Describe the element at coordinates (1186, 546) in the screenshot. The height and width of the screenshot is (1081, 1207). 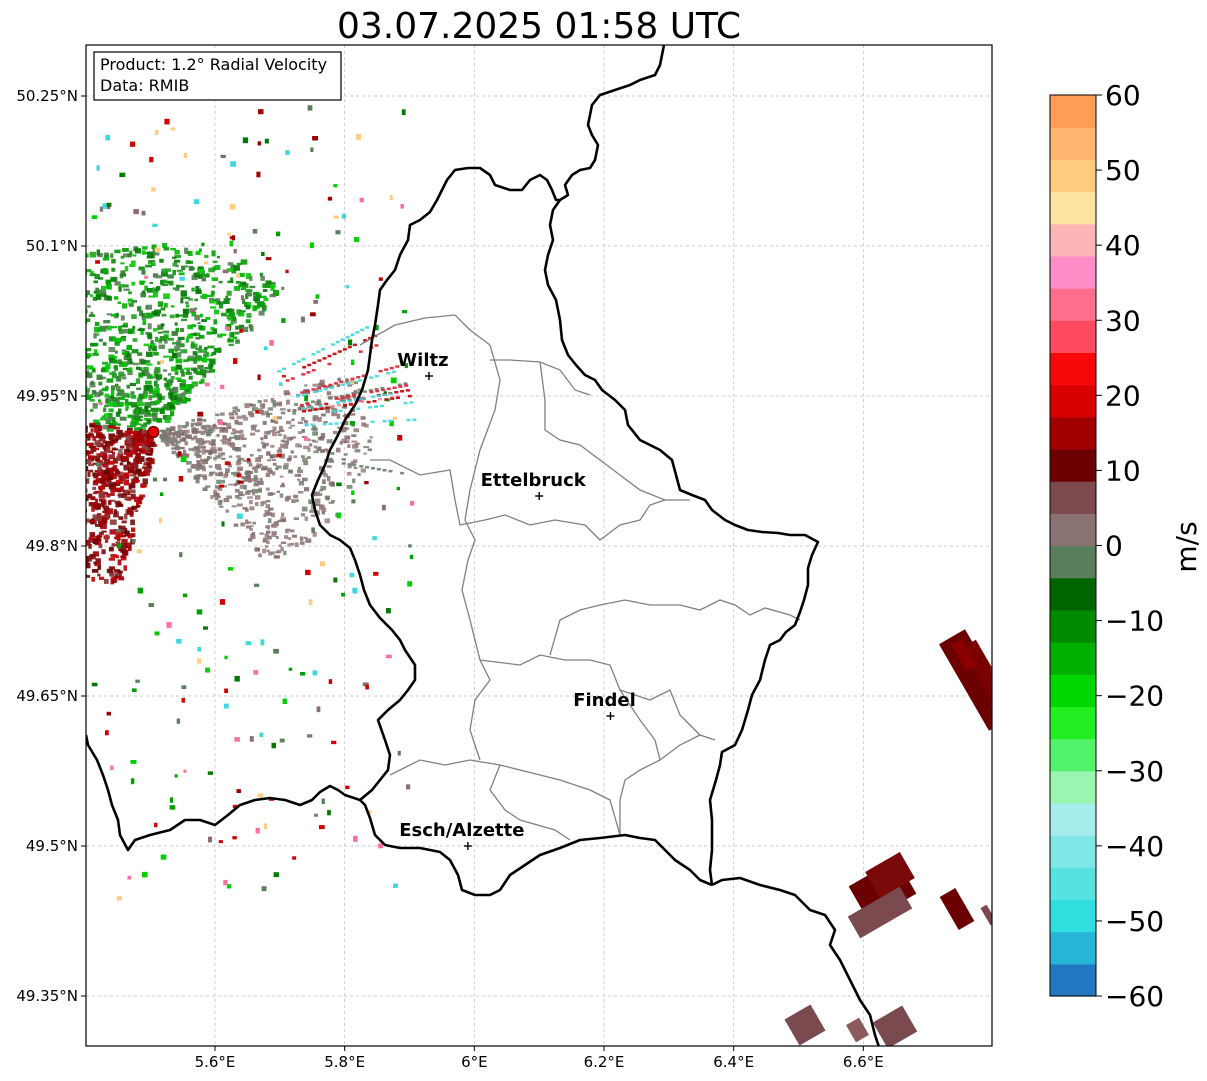
I see `colorbar-label: m/s` at that location.